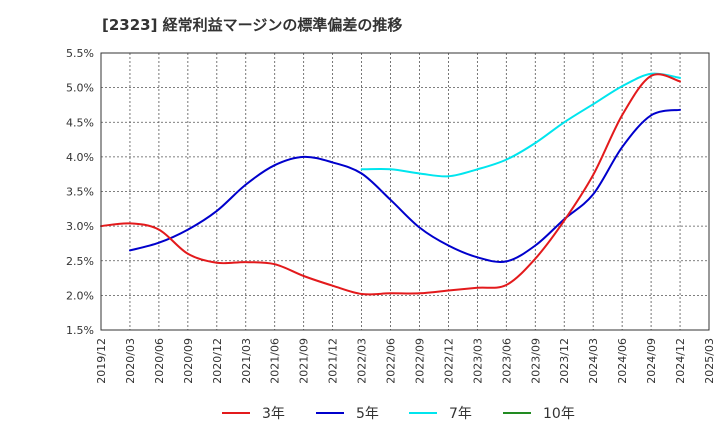 The image size is (720, 440). I want to click on y-tick-label: 1.5%, so click(80, 330).